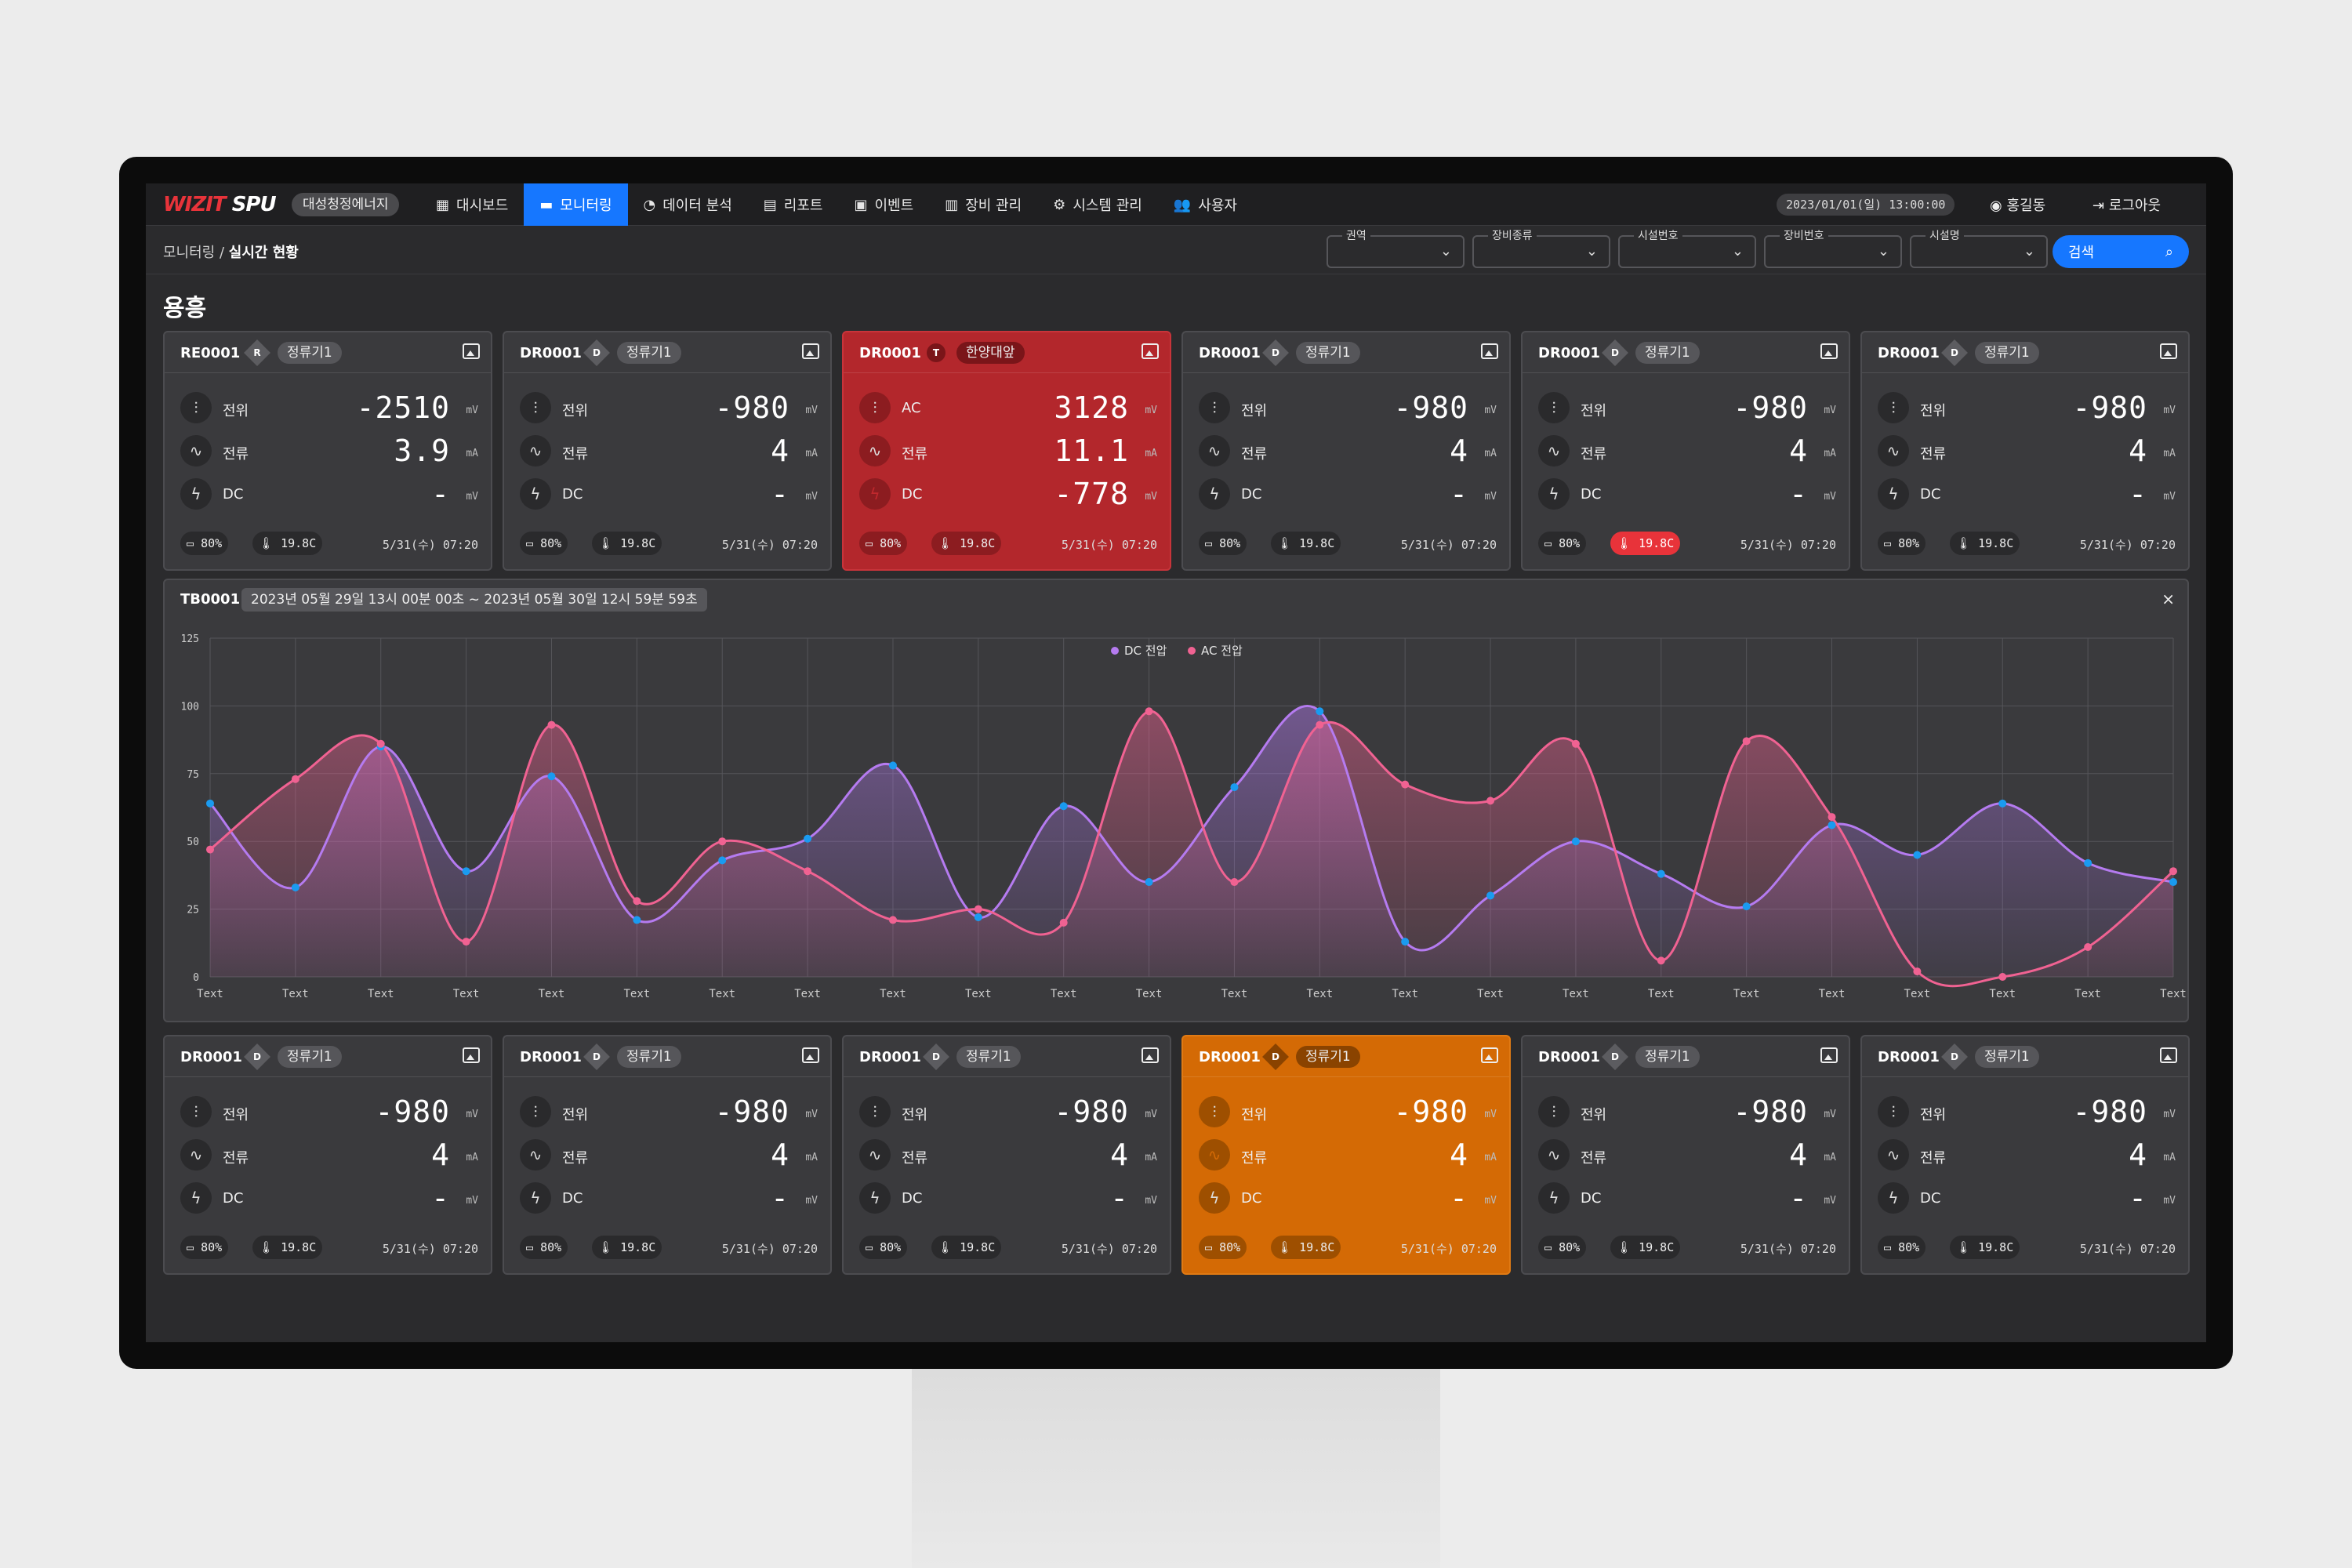  I want to click on measurement-unit: mA, so click(1151, 1157).